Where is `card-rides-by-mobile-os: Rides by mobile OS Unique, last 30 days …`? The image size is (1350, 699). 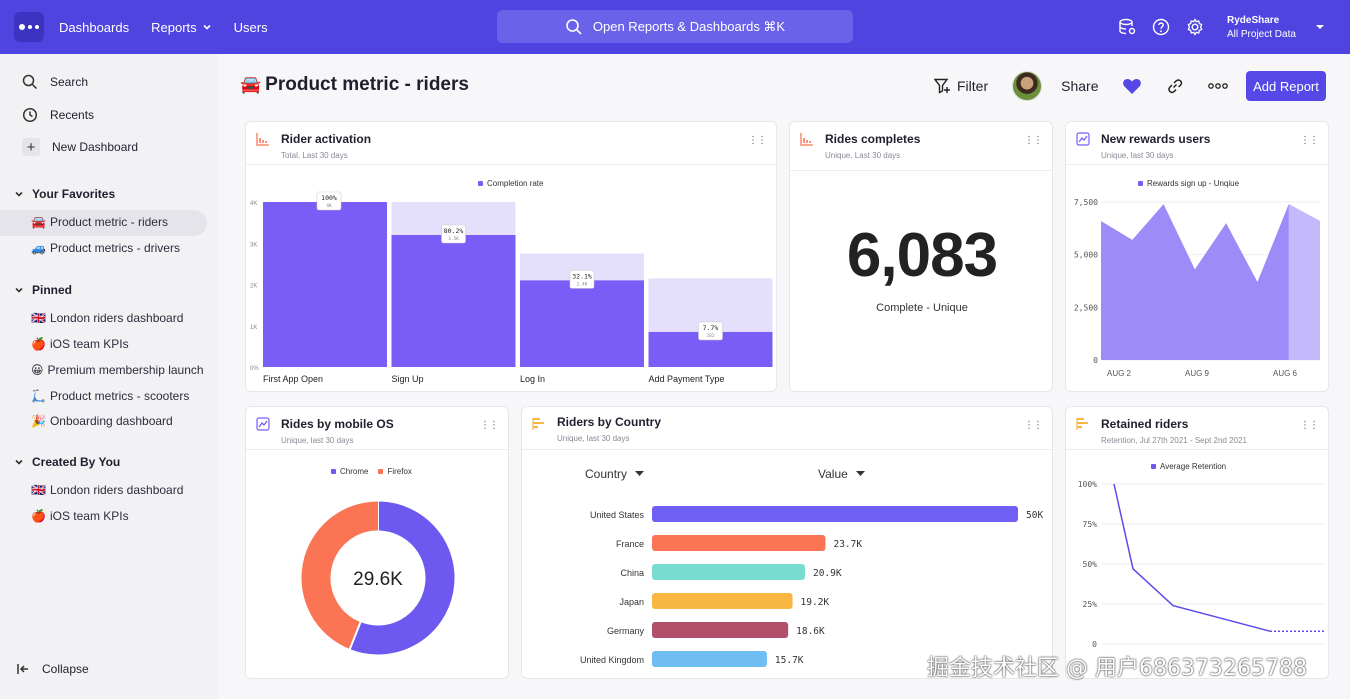
card-rides-by-mobile-os: Rides by mobile OS Unique, last 30 days … is located at coordinates (377, 542).